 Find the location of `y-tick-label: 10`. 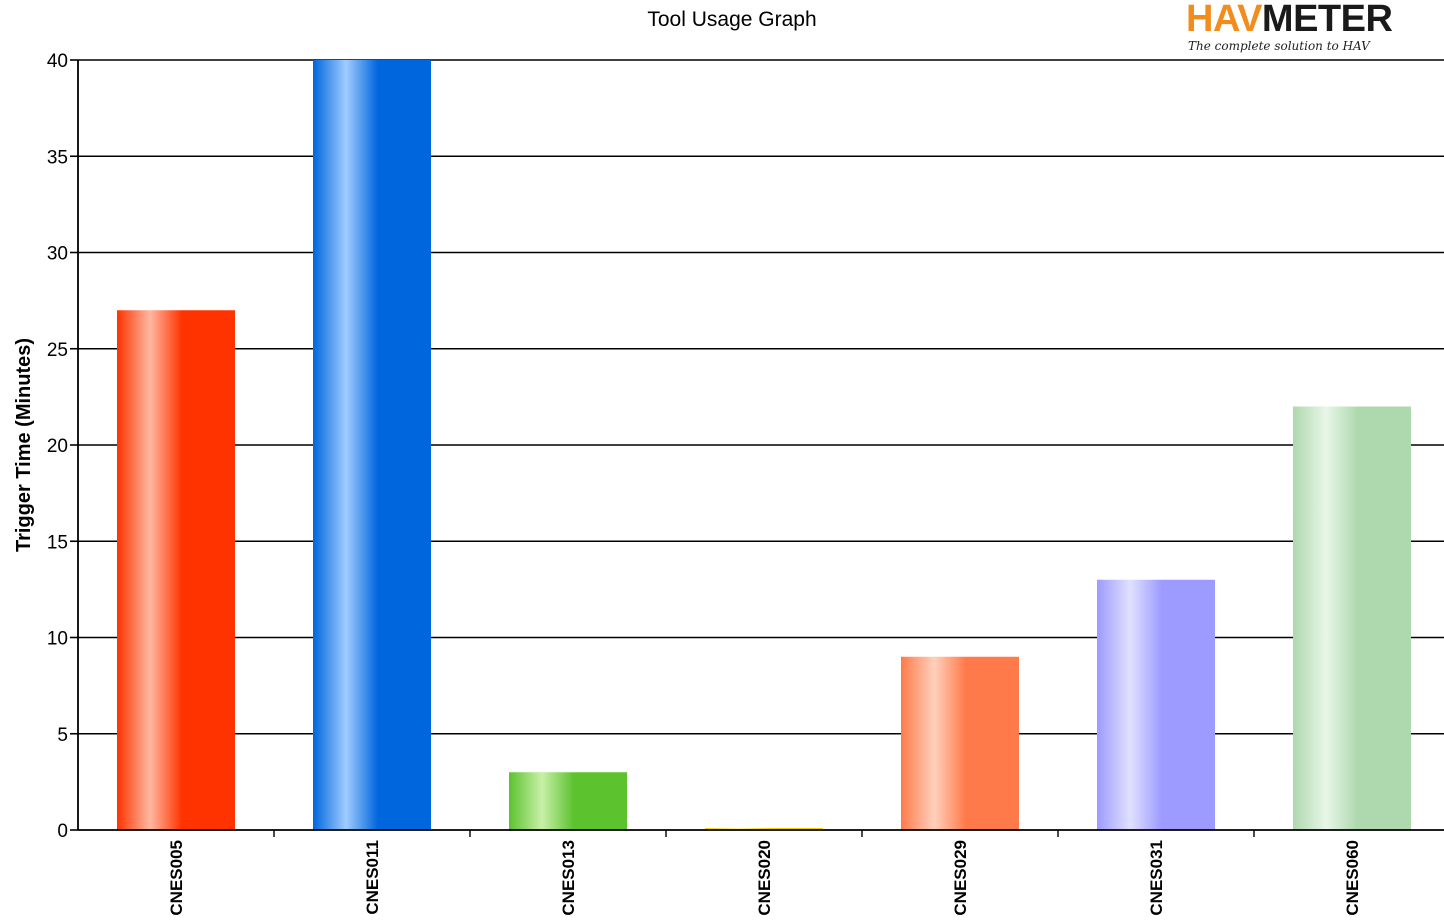

y-tick-label: 10 is located at coordinates (57, 639).